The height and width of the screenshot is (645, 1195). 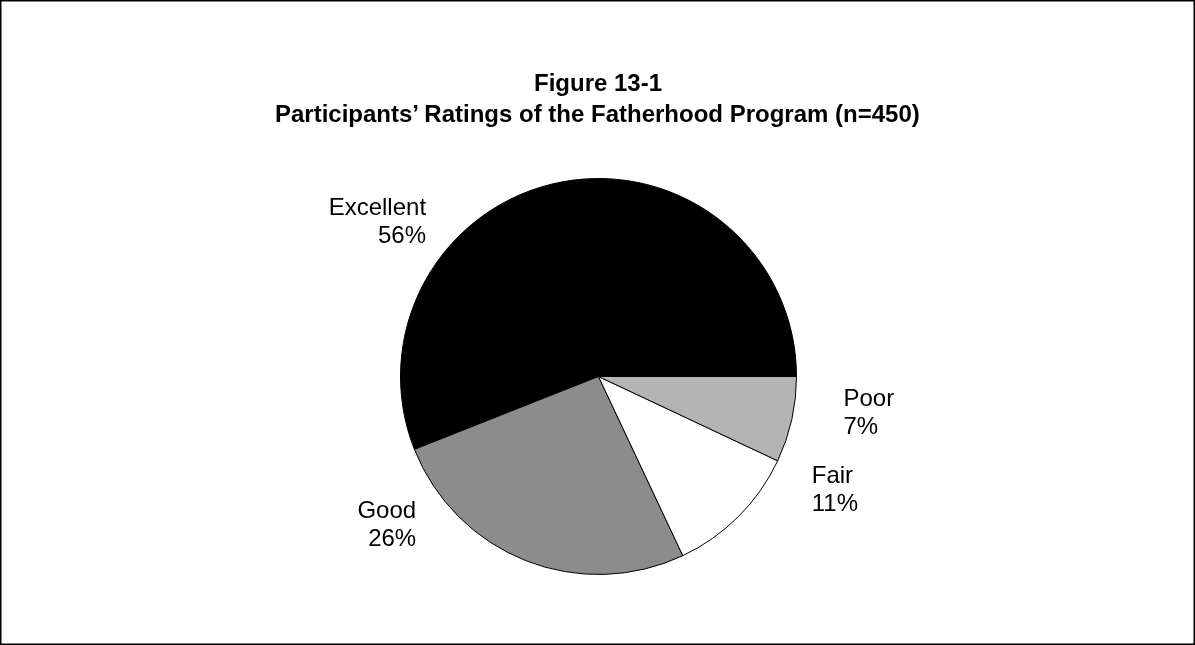 I want to click on slice-label: Poor, so click(x=869, y=397).